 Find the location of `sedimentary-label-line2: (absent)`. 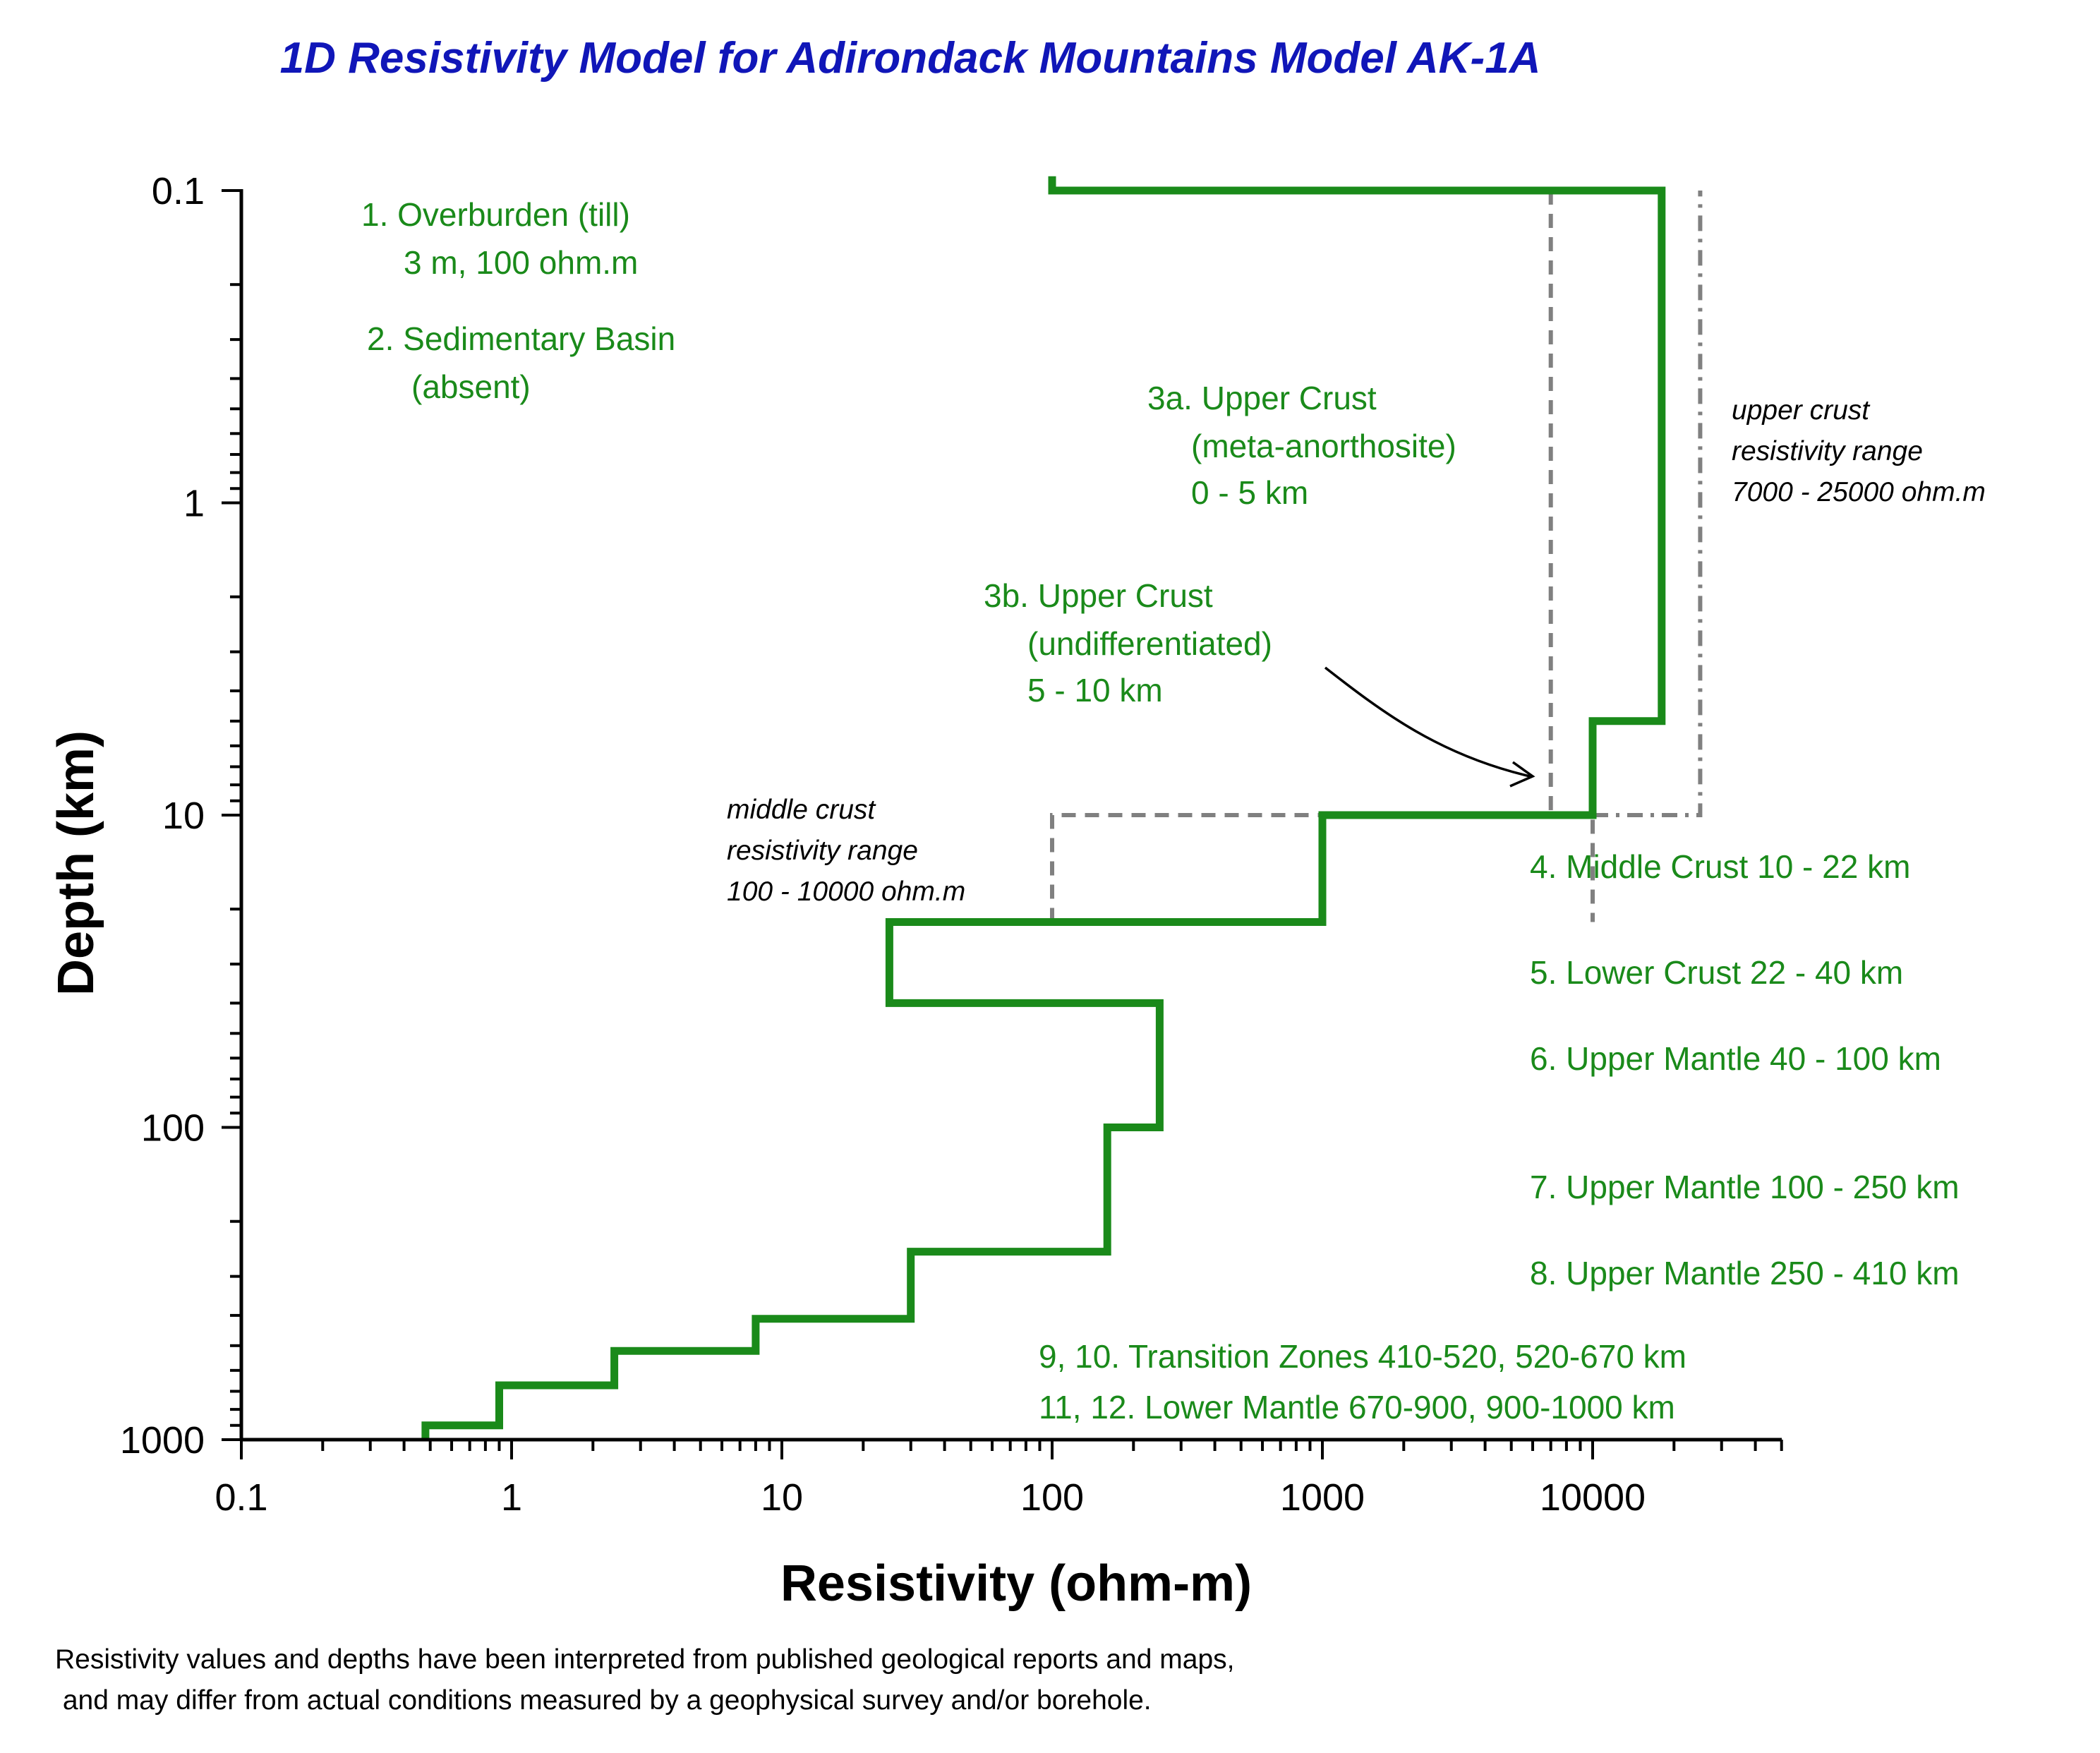

sedimentary-label-line2: (absent) is located at coordinates (471, 387).